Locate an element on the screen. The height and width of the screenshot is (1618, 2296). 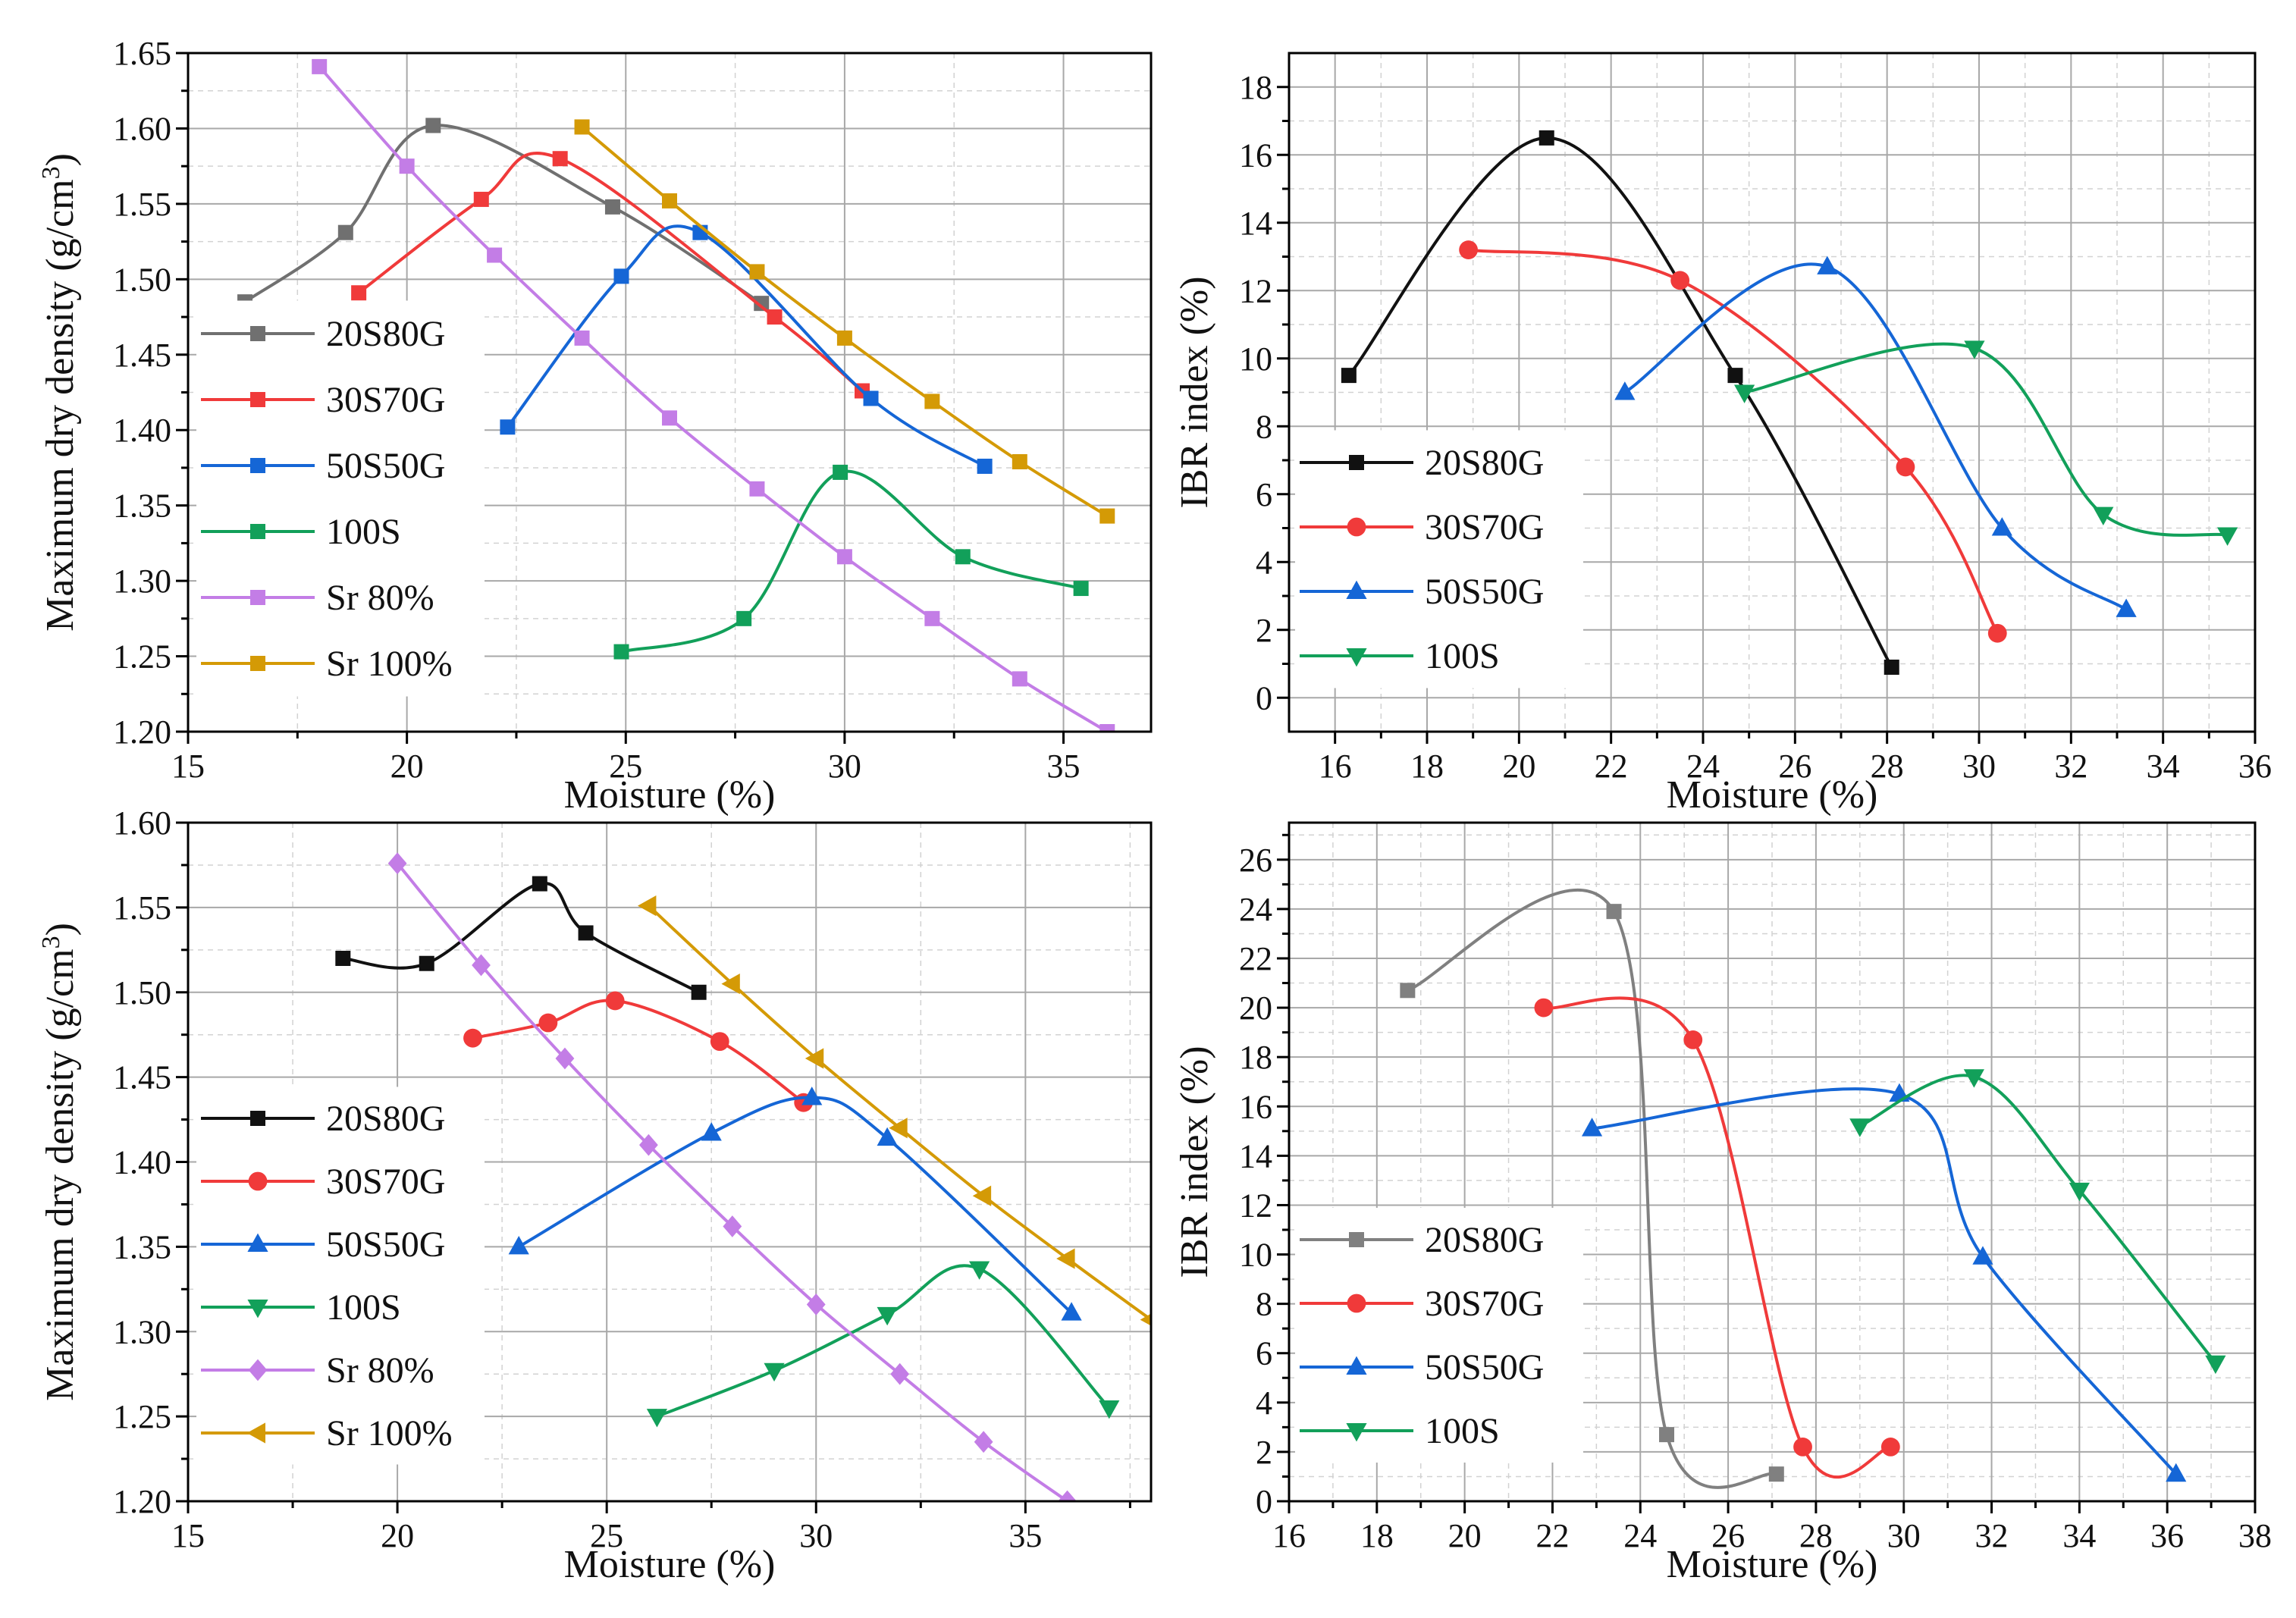
x-tick-label: 34 is located at coordinates (2163, 766).